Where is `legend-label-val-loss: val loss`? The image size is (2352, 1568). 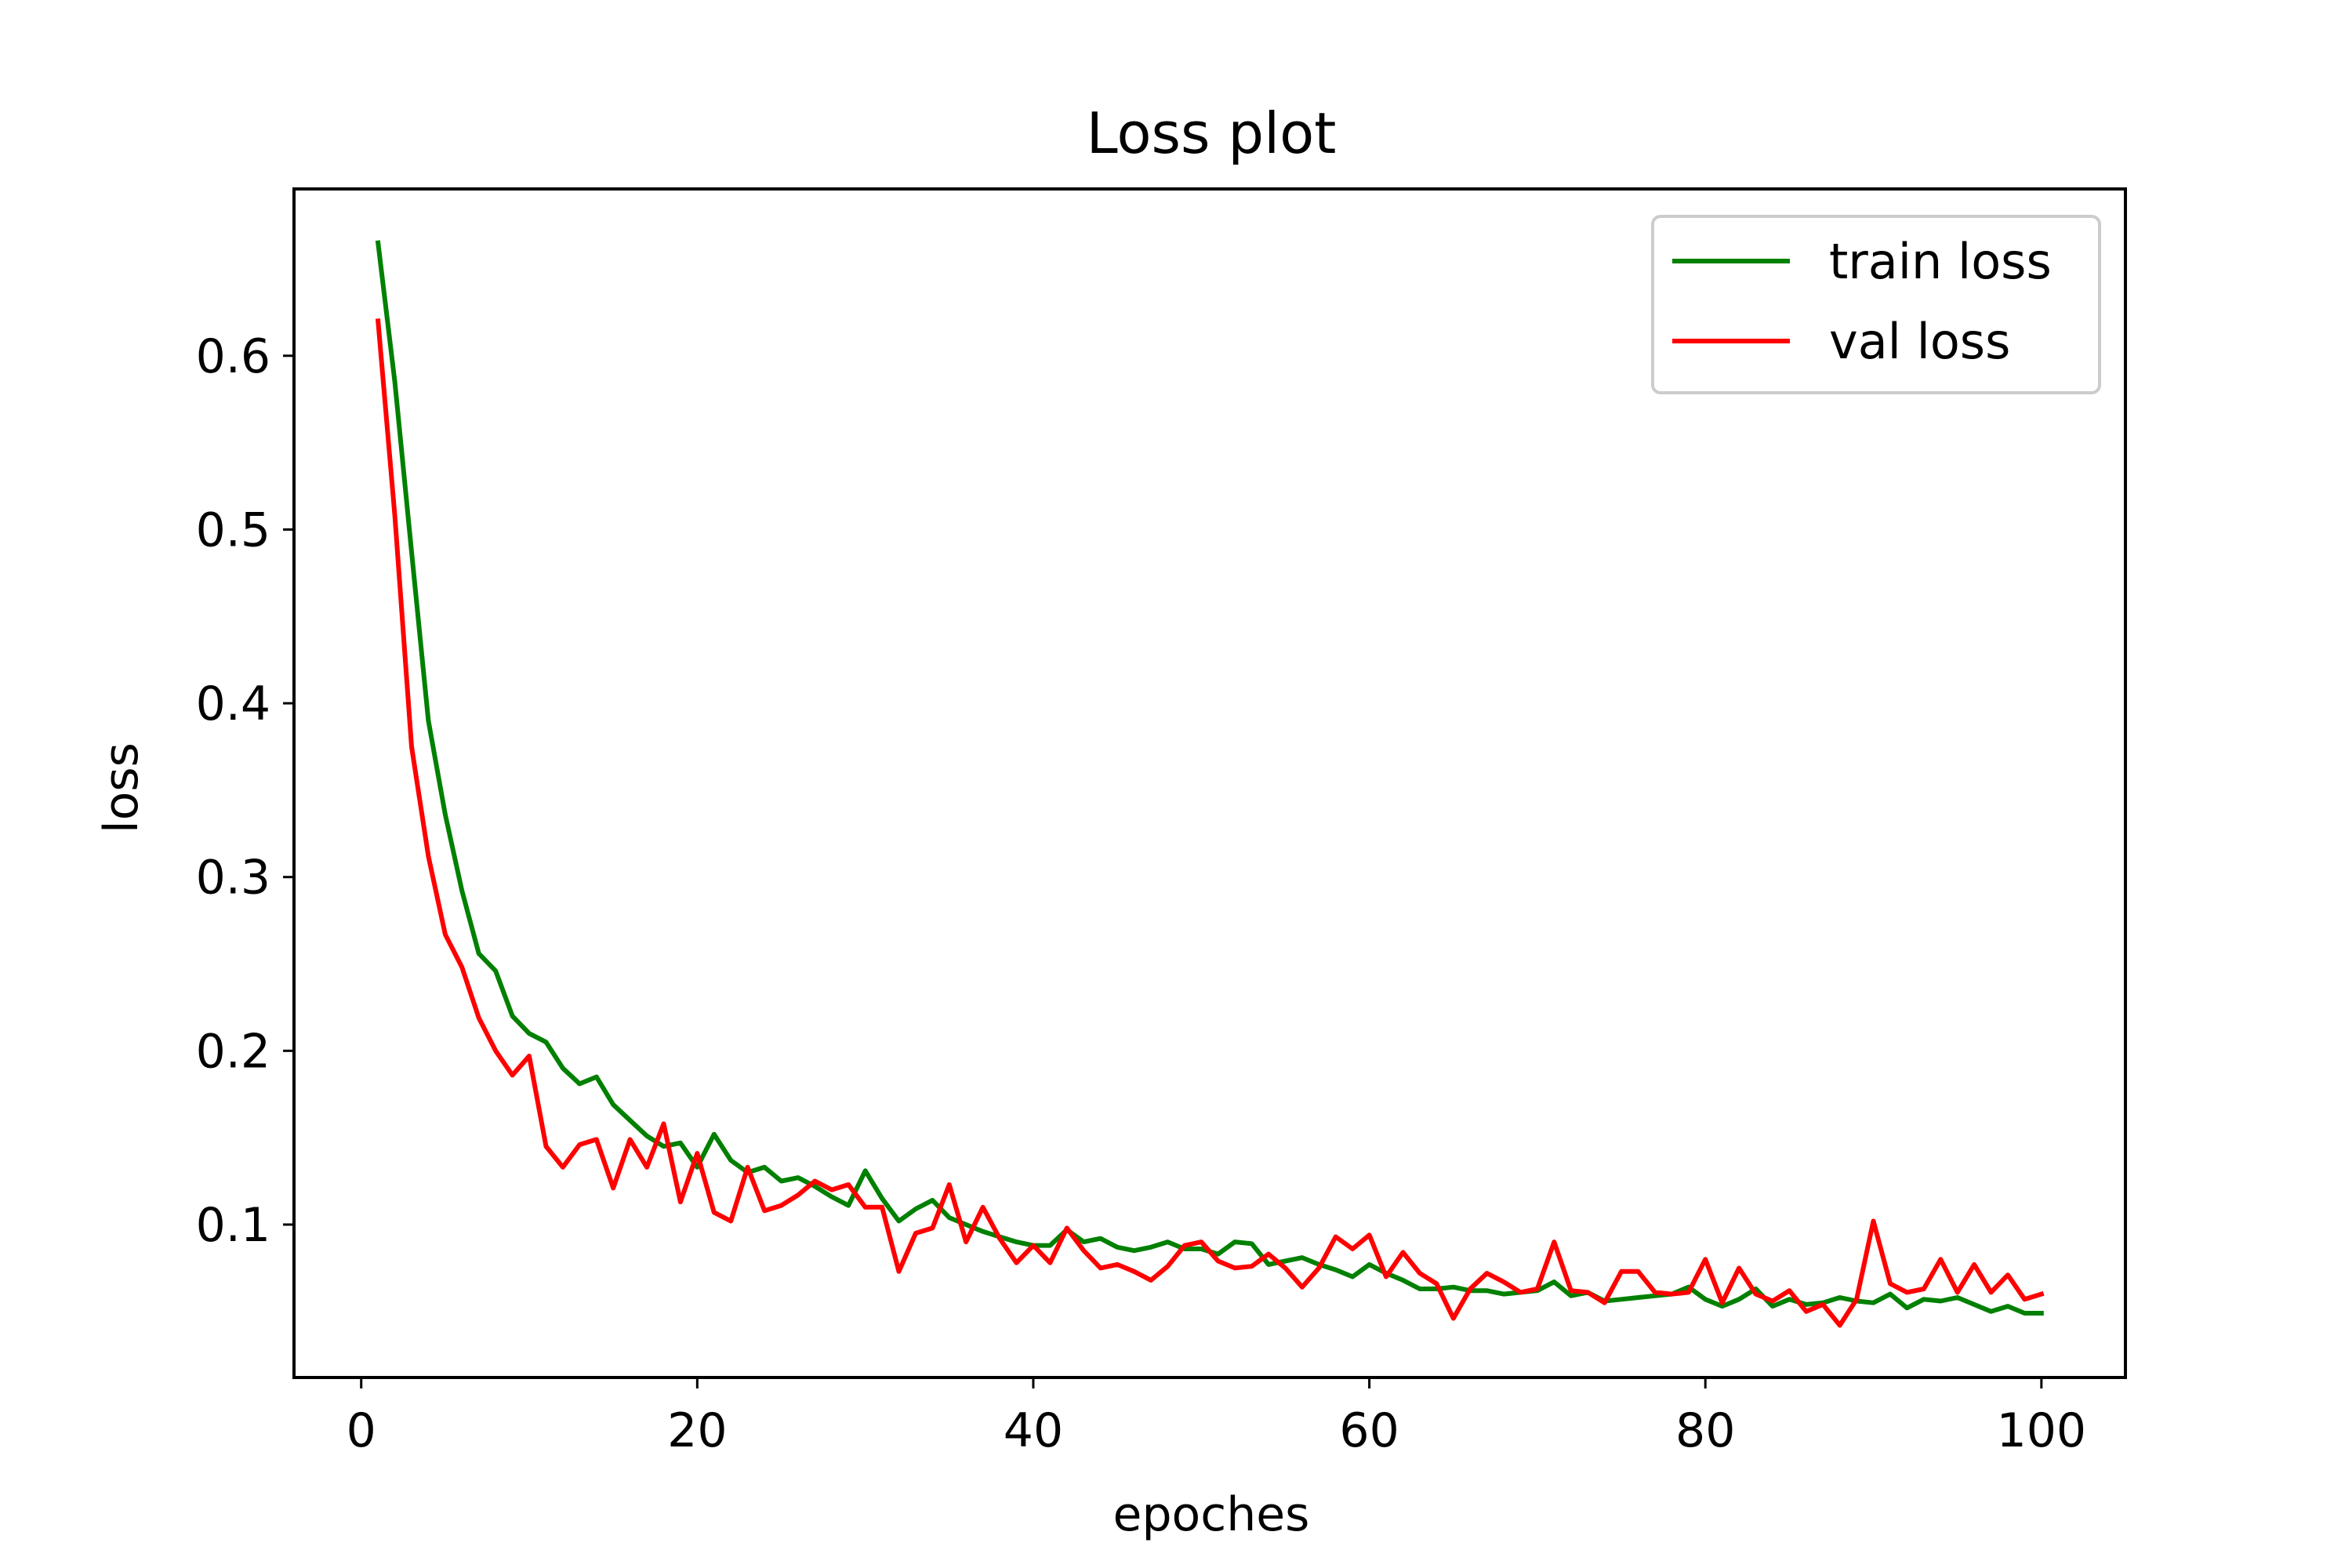 legend-label-val-loss: val loss is located at coordinates (1920, 341).